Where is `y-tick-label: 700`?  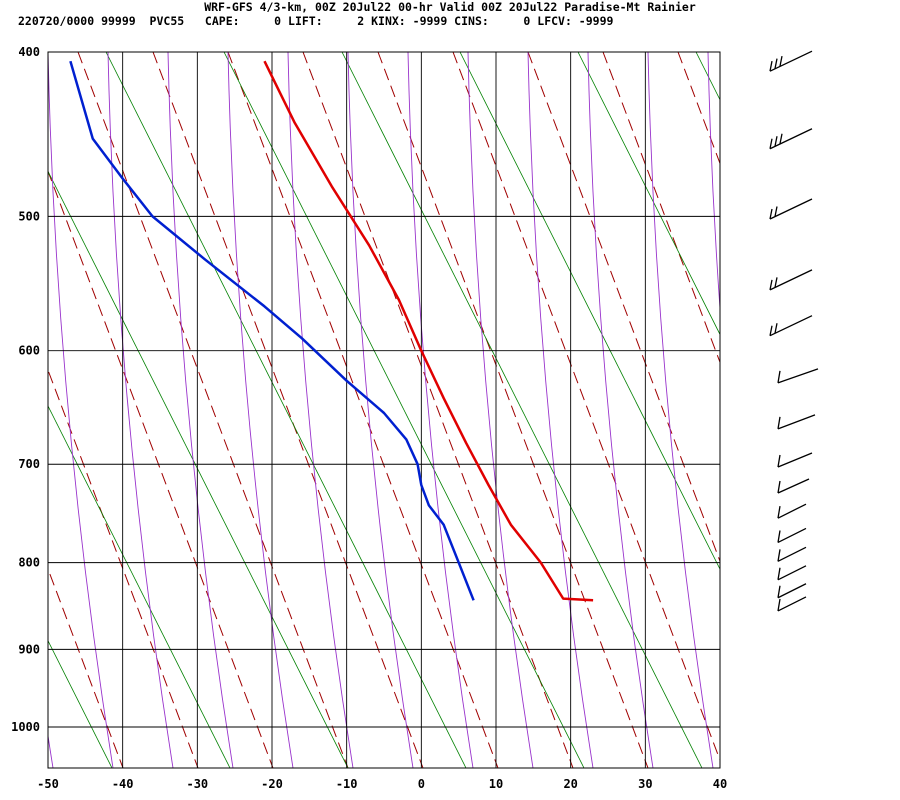 y-tick-label: 700 is located at coordinates (29, 464).